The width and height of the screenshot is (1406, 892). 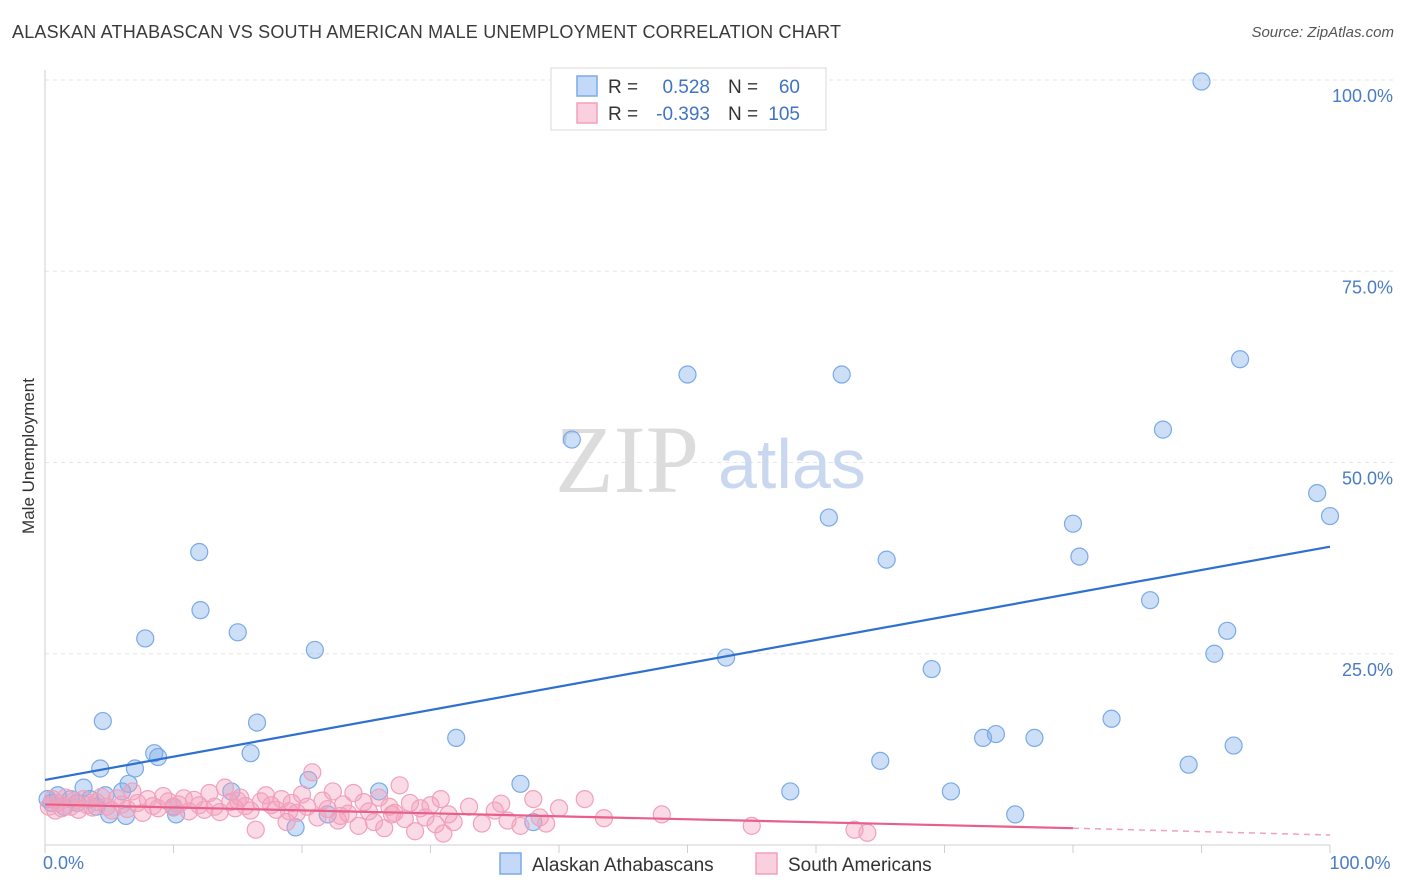 I want to click on x-tick-label: 100.0%, so click(x=1359, y=863).